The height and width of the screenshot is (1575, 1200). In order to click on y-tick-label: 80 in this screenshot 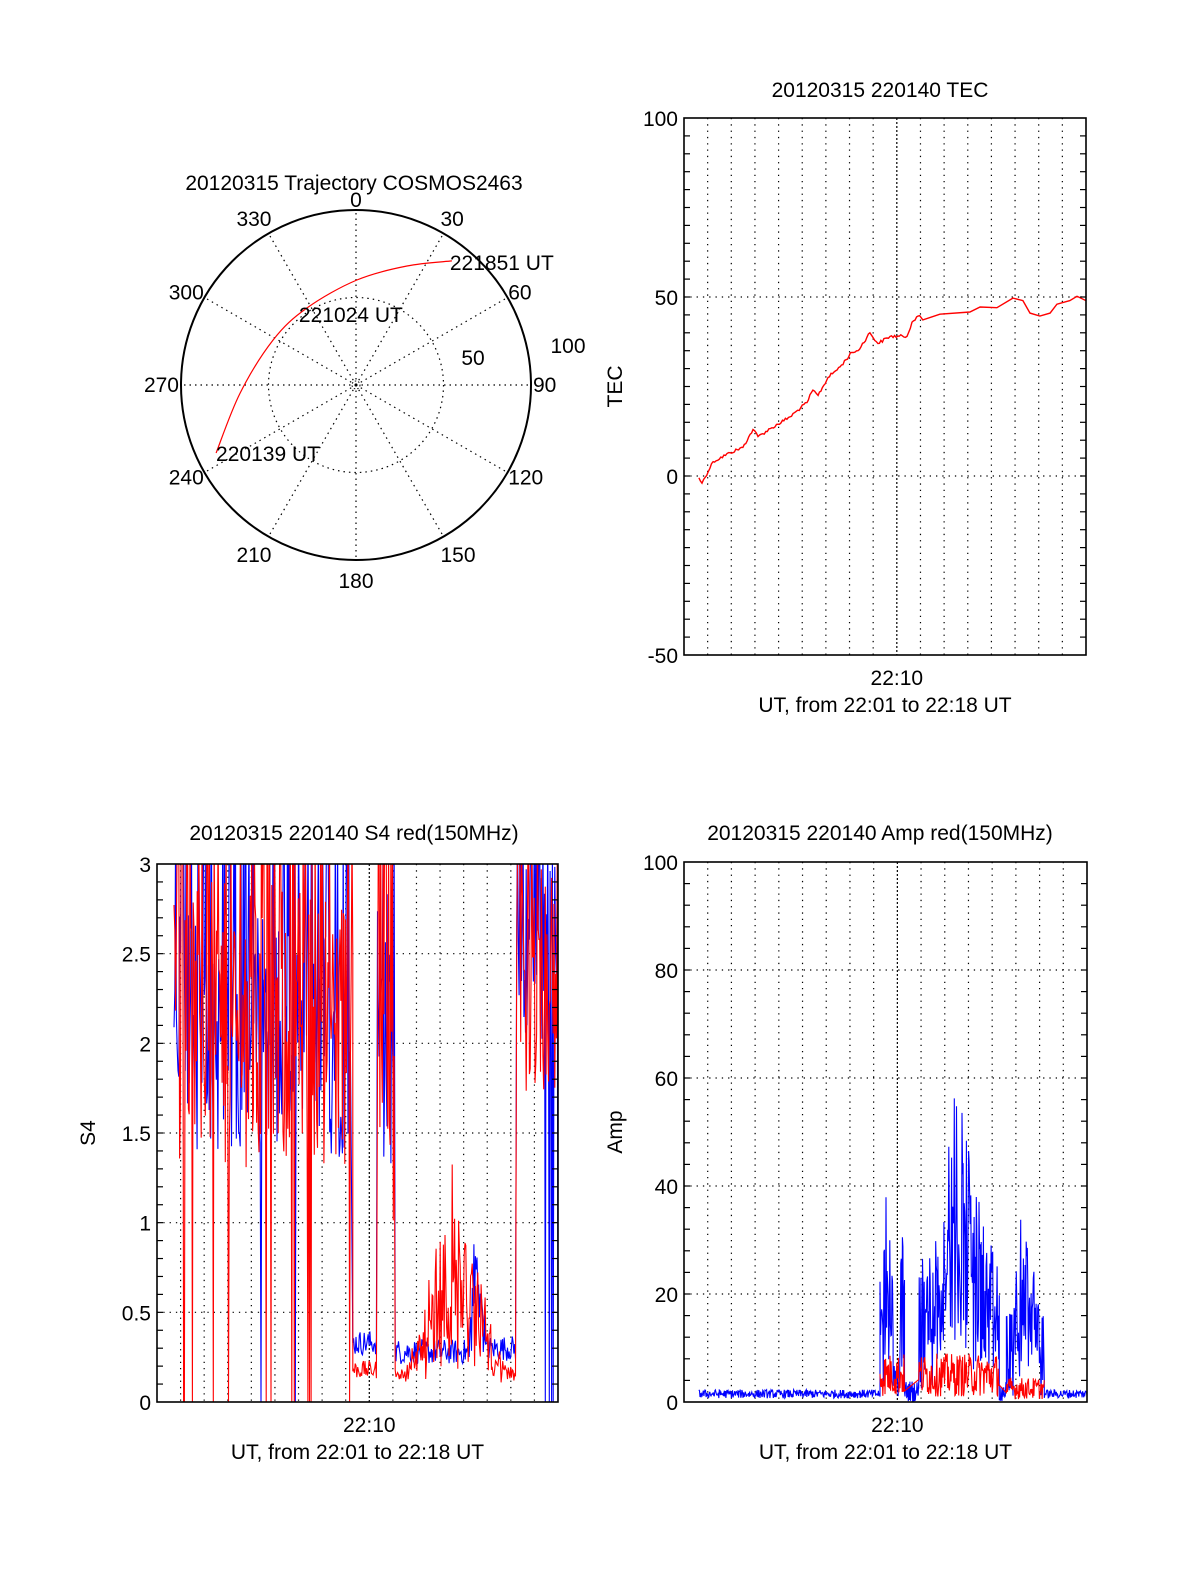, I will do `click(666, 971)`.